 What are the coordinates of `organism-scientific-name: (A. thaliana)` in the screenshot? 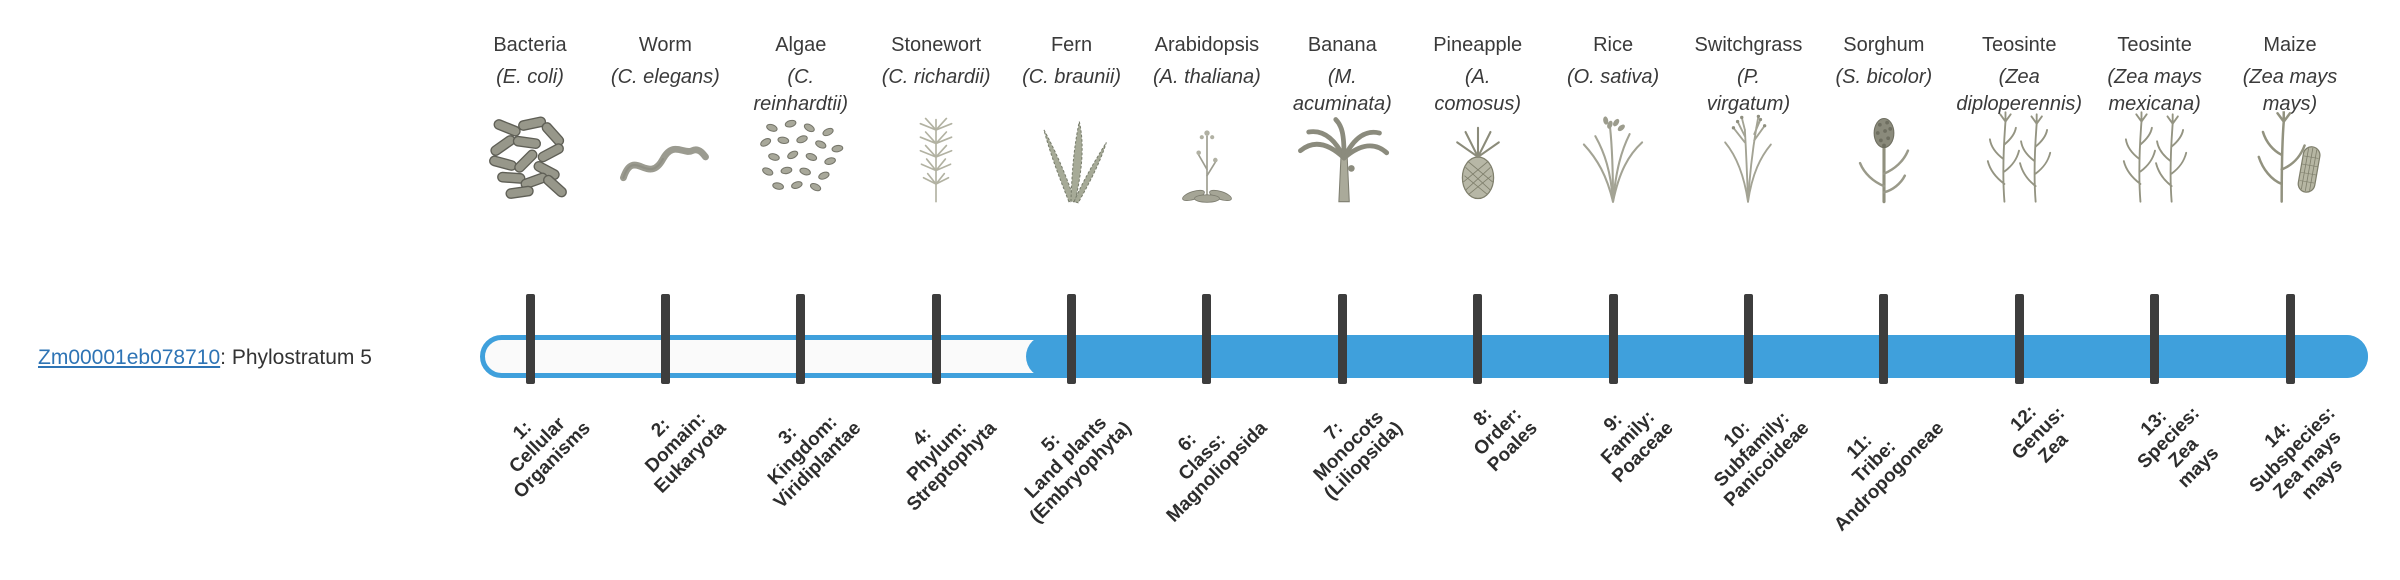 It's located at (1207, 77).